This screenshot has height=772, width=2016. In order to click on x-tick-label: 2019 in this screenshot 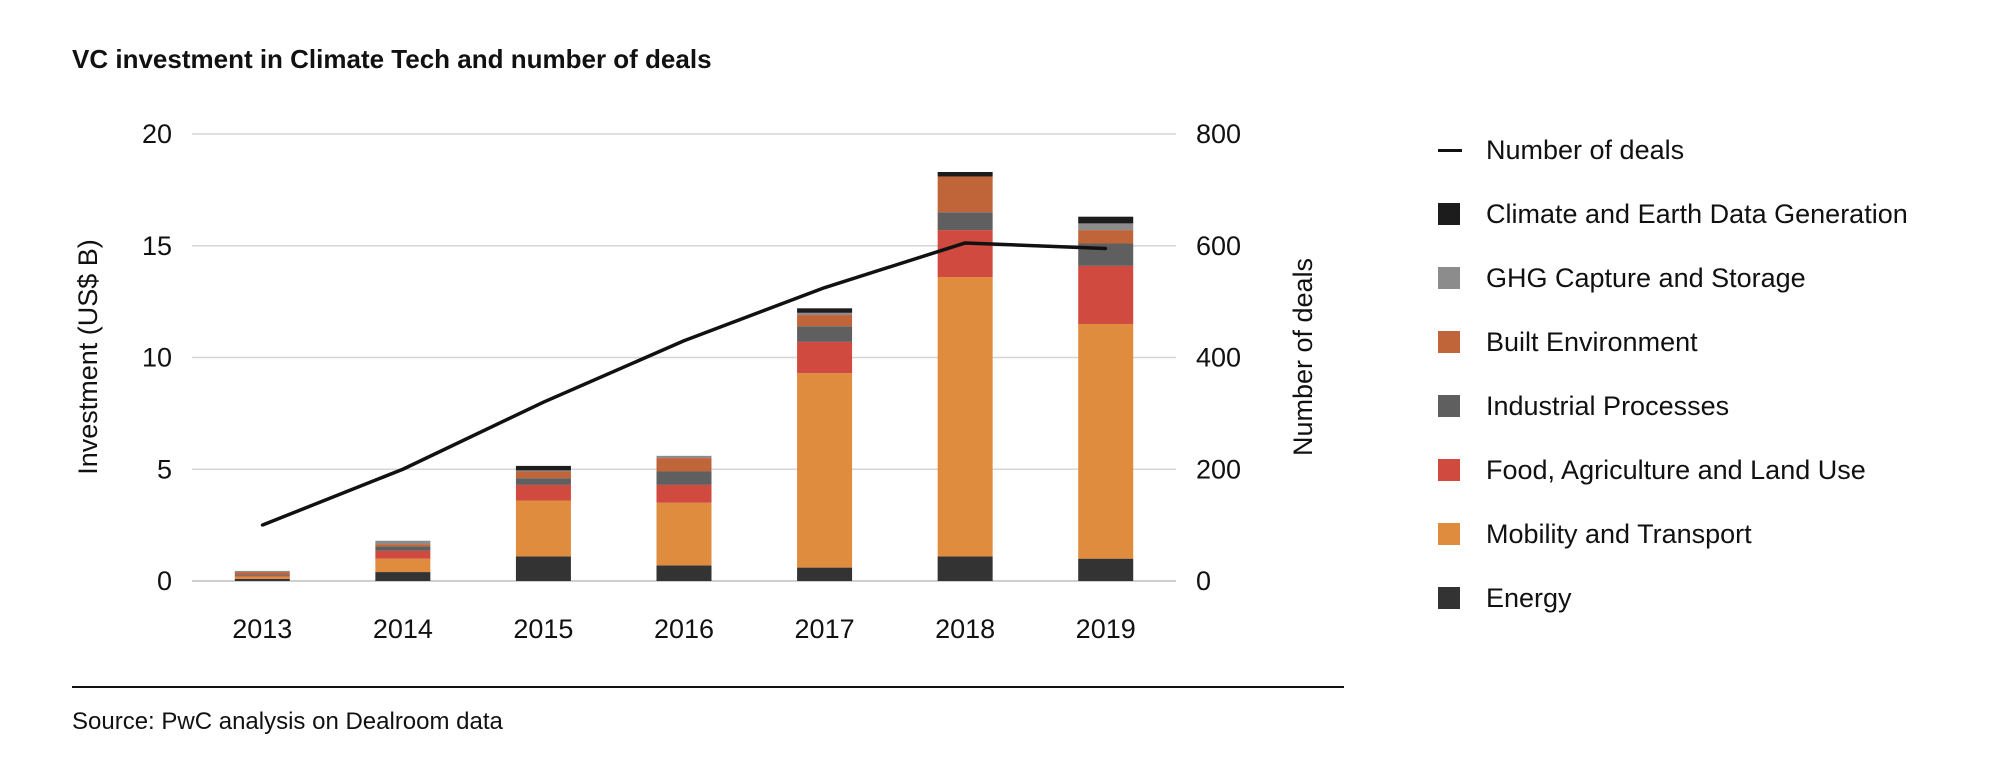, I will do `click(1106, 629)`.